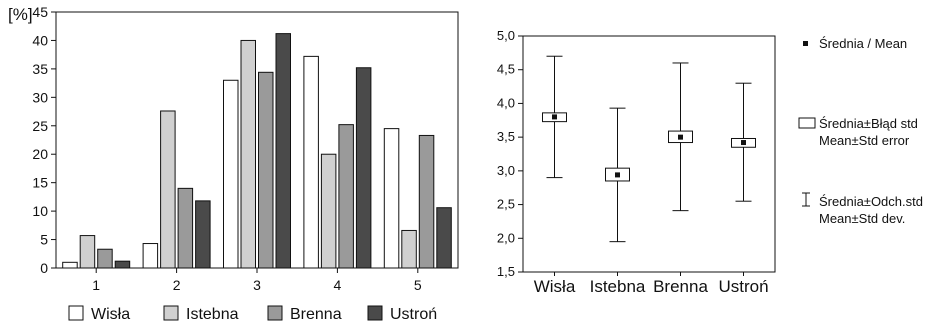 The image size is (933, 326). I want to click on bar-x-tick-label: 2, so click(177, 285).